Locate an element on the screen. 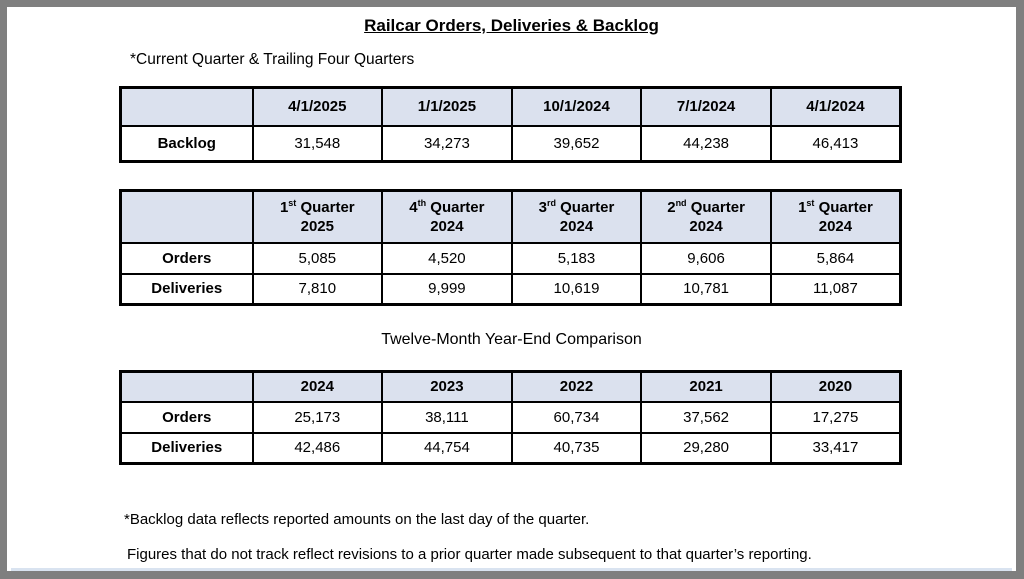 The height and width of the screenshot is (579, 1024). column-header-year: 2024 is located at coordinates (317, 386).